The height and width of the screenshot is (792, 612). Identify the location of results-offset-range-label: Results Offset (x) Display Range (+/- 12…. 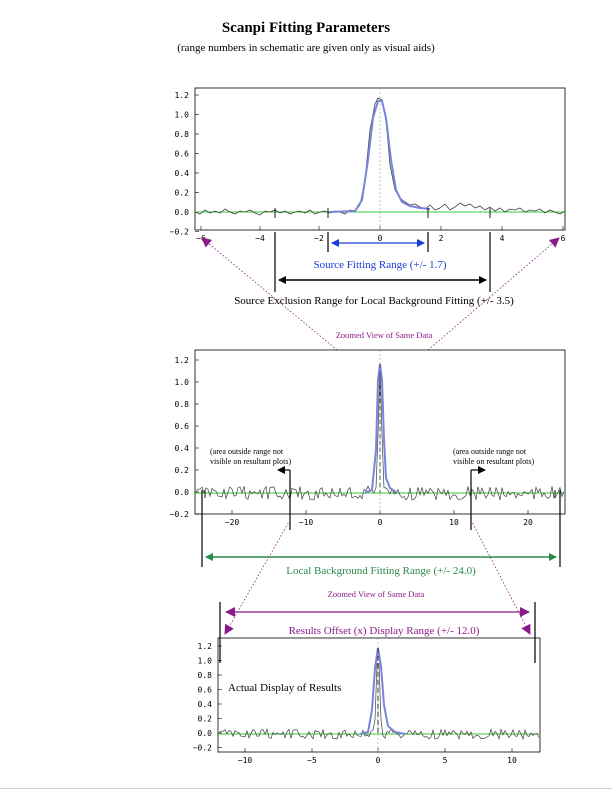
(384, 631).